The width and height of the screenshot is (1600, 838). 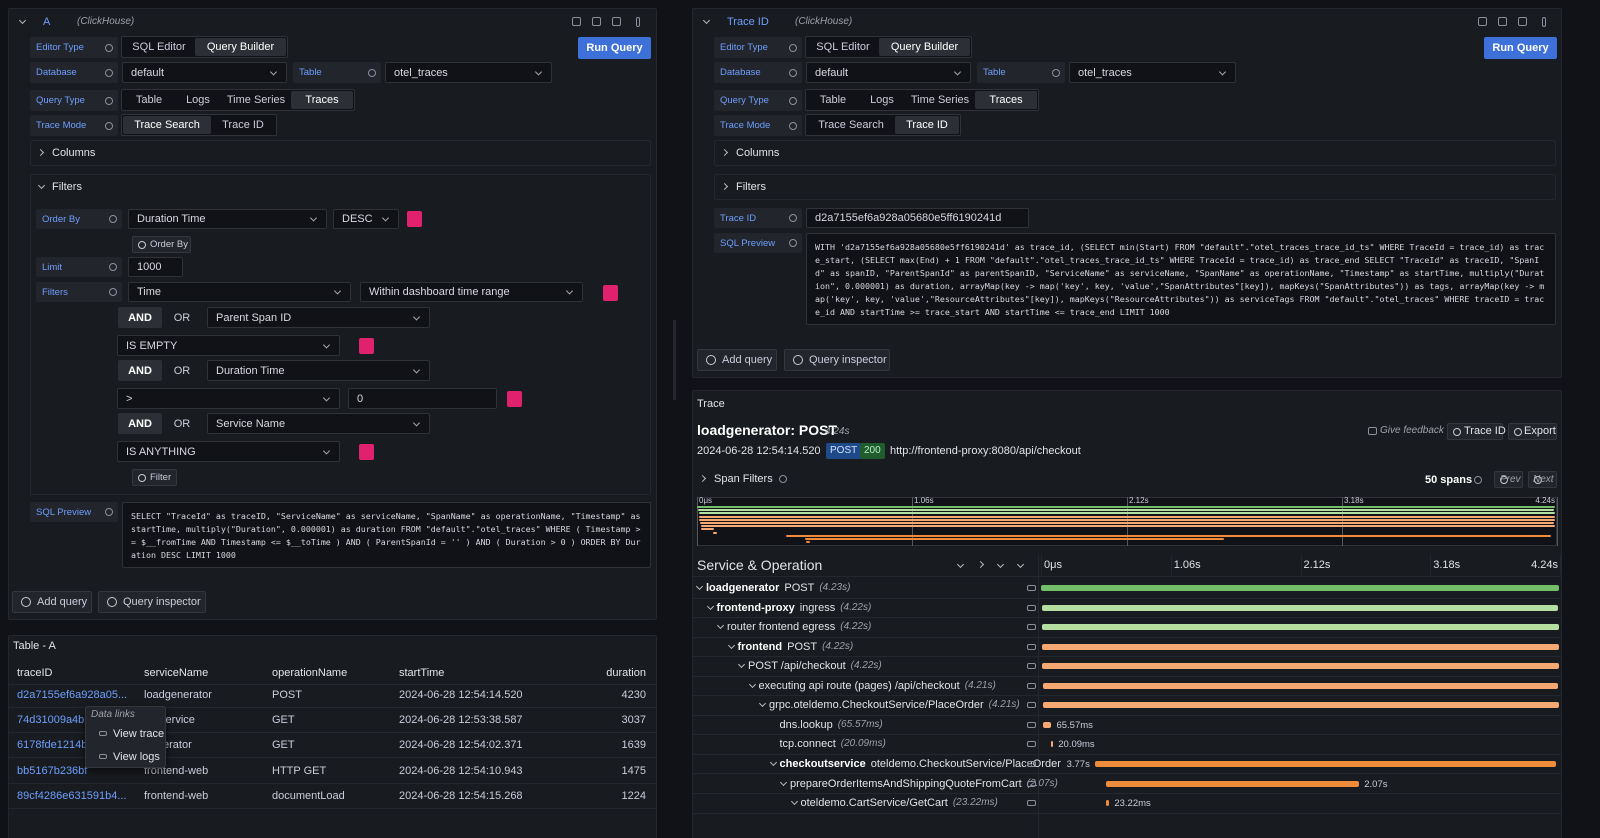 I want to click on order-by-select: Duration Time, so click(x=227, y=219).